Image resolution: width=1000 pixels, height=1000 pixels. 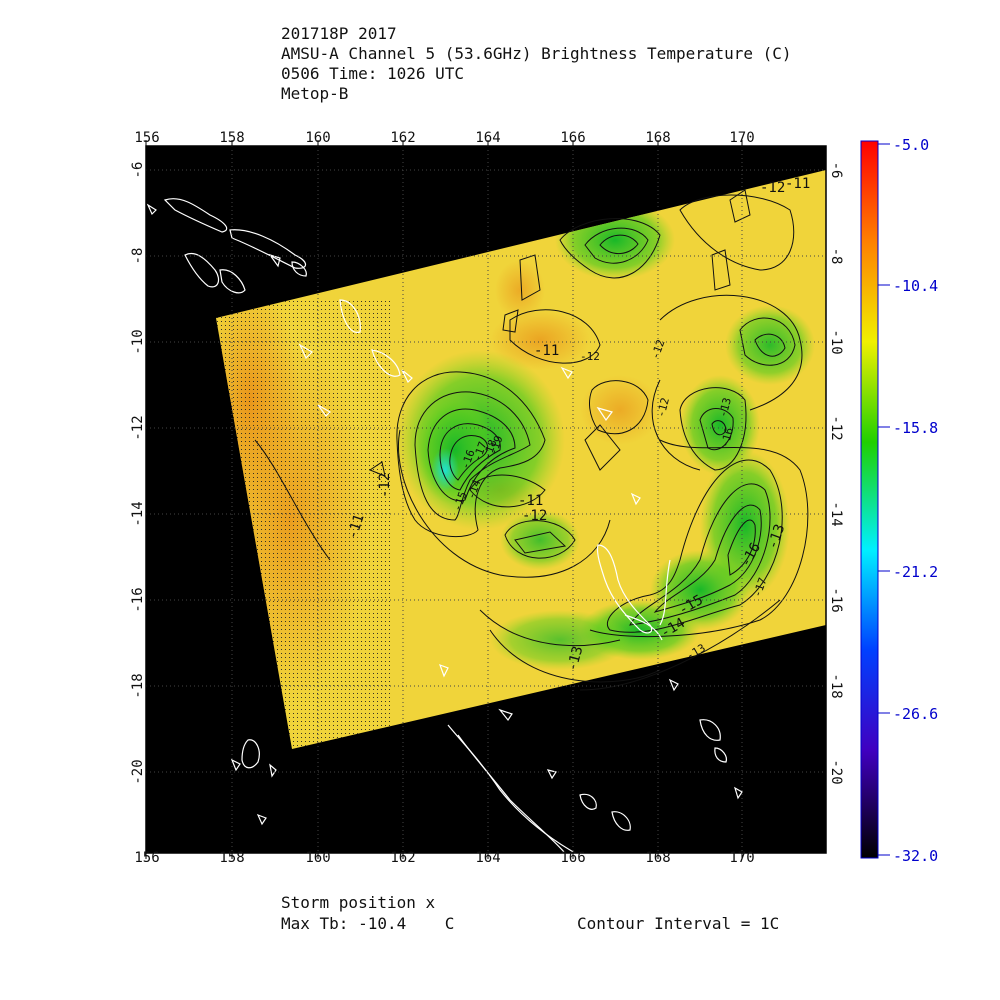 What do you see at coordinates (836, 473) in the screenshot?
I see `lat-labels-right: -6 -8 -10 -12 -14 -16 -18 -20` at bounding box center [836, 473].